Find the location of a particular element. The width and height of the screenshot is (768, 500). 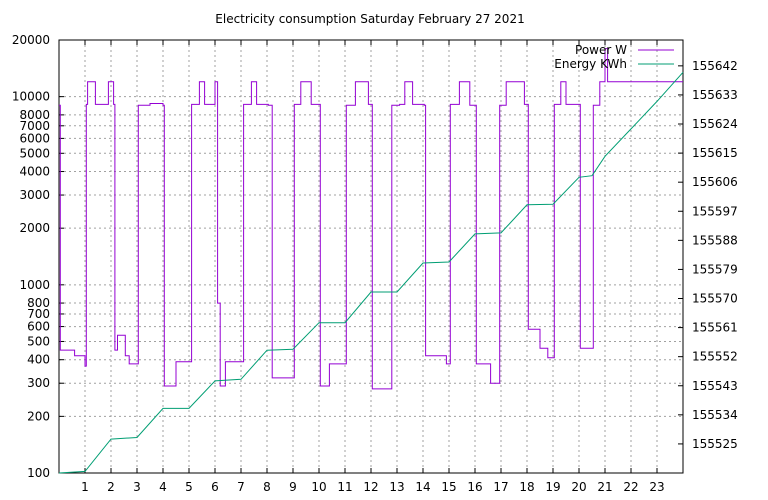

y-right-tick-label: 155543 is located at coordinates (715, 386).